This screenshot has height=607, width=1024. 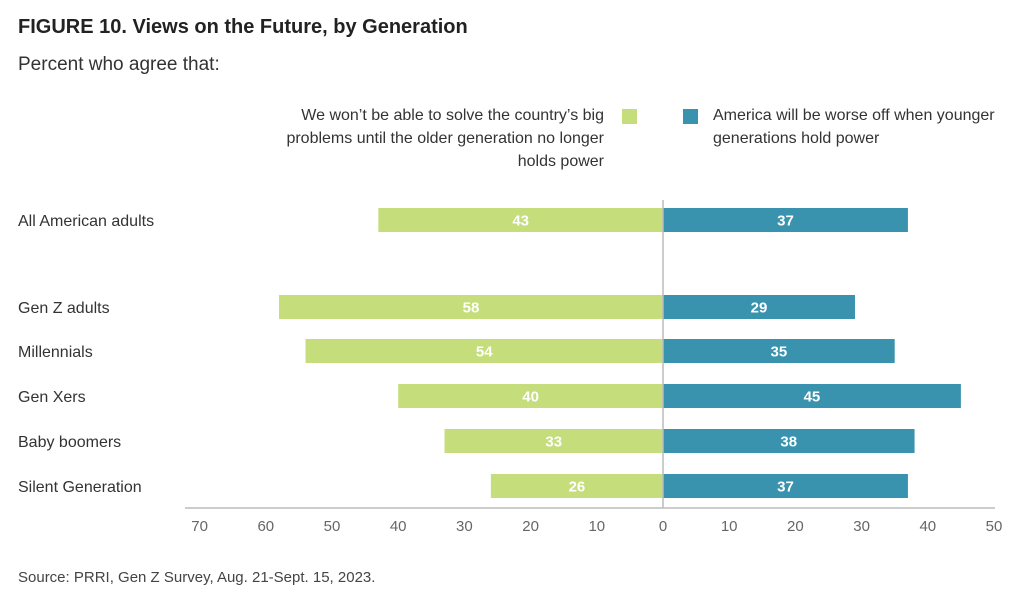 I want to click on data-label-left: 58, so click(x=471, y=308).